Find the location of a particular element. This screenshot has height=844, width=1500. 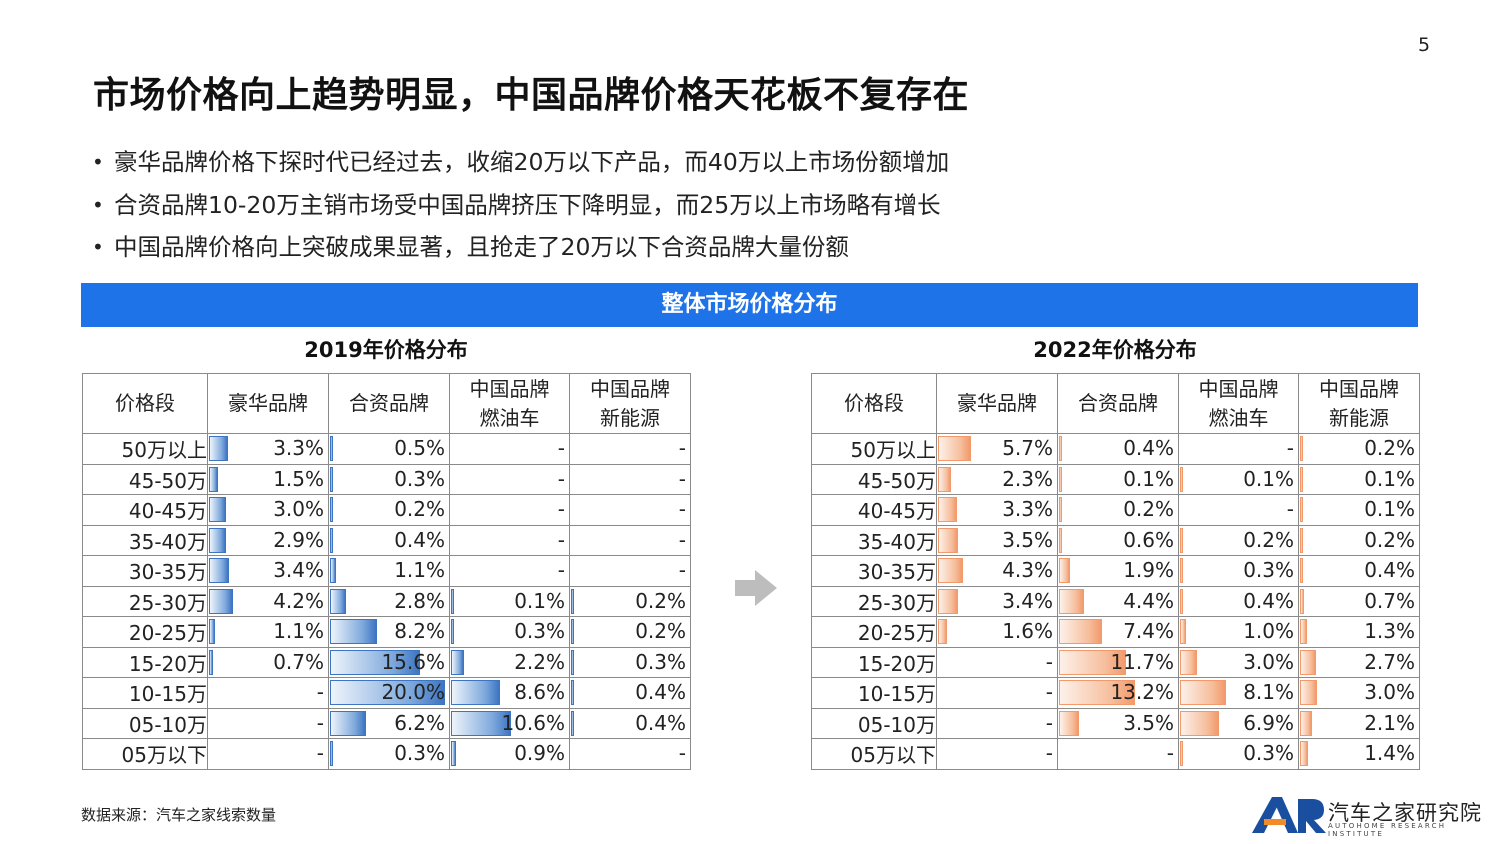

table-row: 30-35万 3.4% 1.1% - - is located at coordinates (386, 571).